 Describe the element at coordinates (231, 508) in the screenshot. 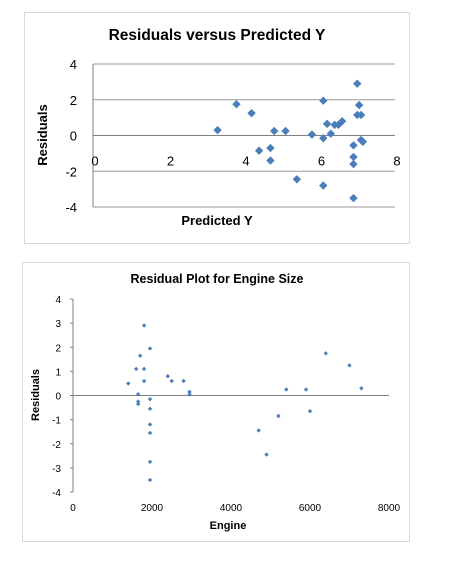

I see `x-tick-label: 4000` at that location.